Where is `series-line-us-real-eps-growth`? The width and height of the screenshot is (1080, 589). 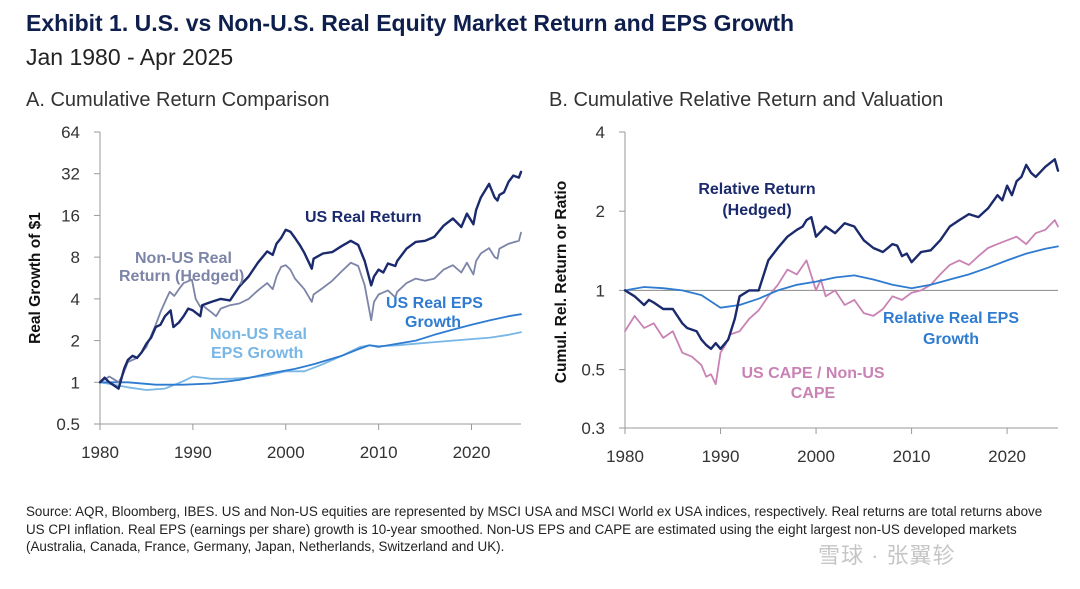 series-line-us-real-eps-growth is located at coordinates (310, 349).